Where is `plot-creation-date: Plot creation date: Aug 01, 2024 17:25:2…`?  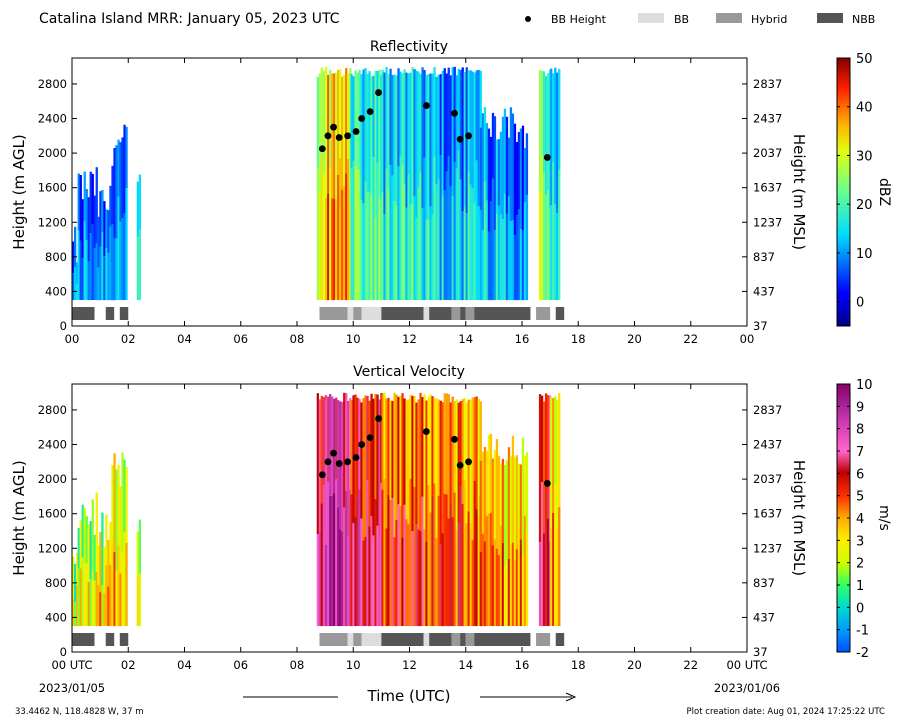 plot-creation-date: Plot creation date: Aug 01, 2024 17:25:2… is located at coordinates (786, 712).